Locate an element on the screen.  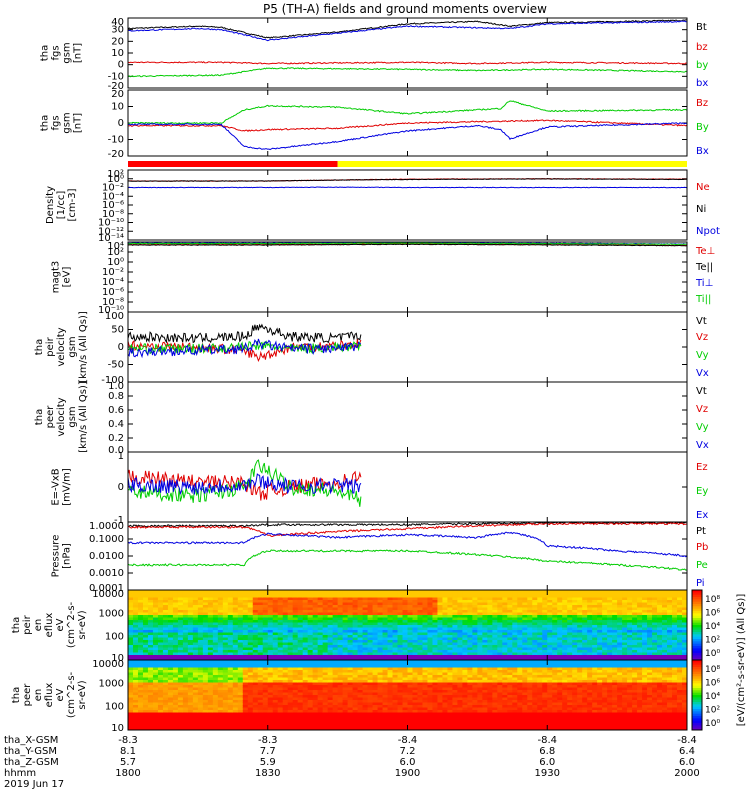
ytick-label: 0.0001 is located at coordinates (106, 588).